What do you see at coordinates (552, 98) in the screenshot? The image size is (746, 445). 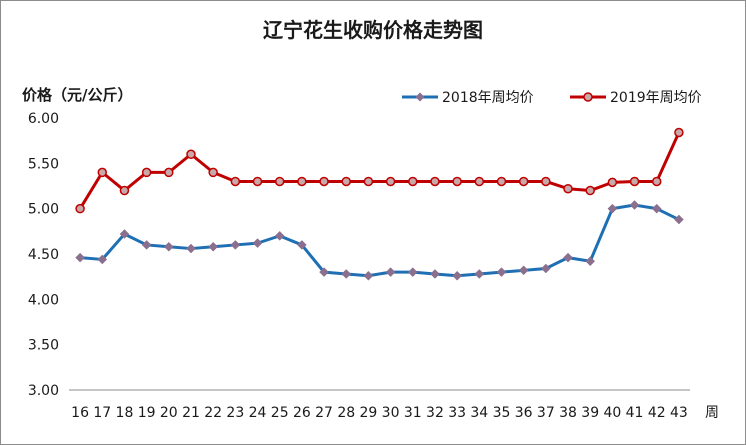 I see `legend: 2018年周均价 2019年周均价` at bounding box center [552, 98].